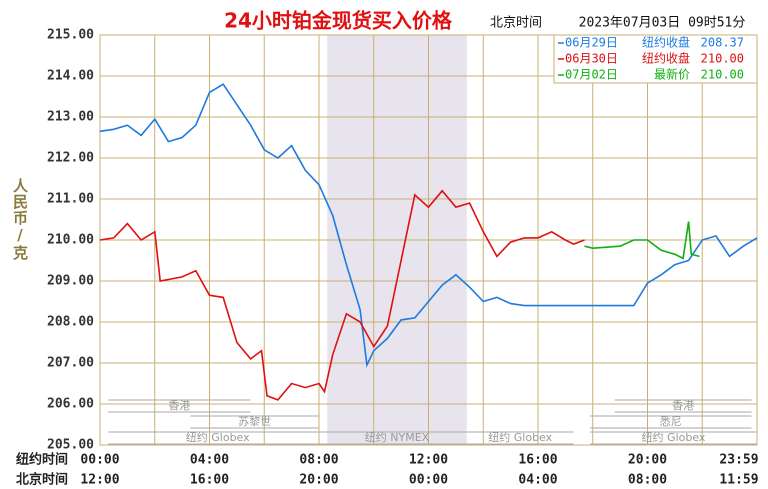 This screenshot has height=489, width=768. Describe the element at coordinates (516, 23) in the screenshot. I see `time-zone: 北京时间` at that location.